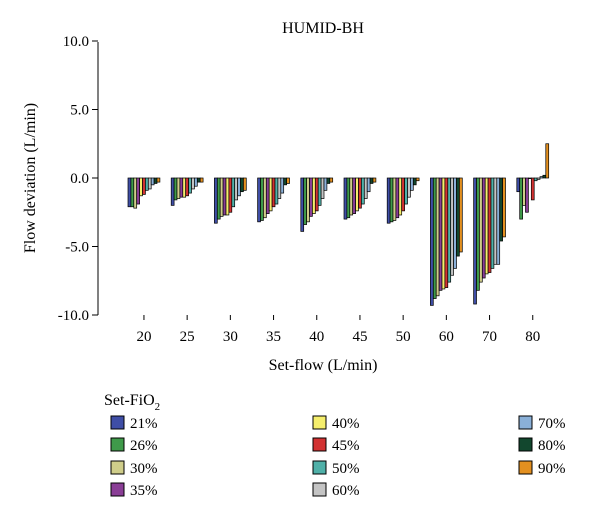 Image resolution: width=600 pixels, height=520 pixels. I want to click on legend-label: 90%, so click(552, 469).